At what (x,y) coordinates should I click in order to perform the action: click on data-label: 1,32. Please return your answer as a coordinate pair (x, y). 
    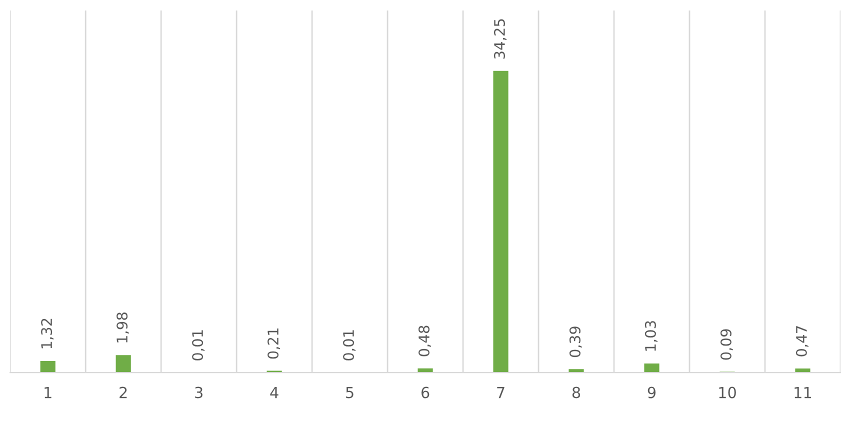
    Looking at the image, I should click on (47, 333).